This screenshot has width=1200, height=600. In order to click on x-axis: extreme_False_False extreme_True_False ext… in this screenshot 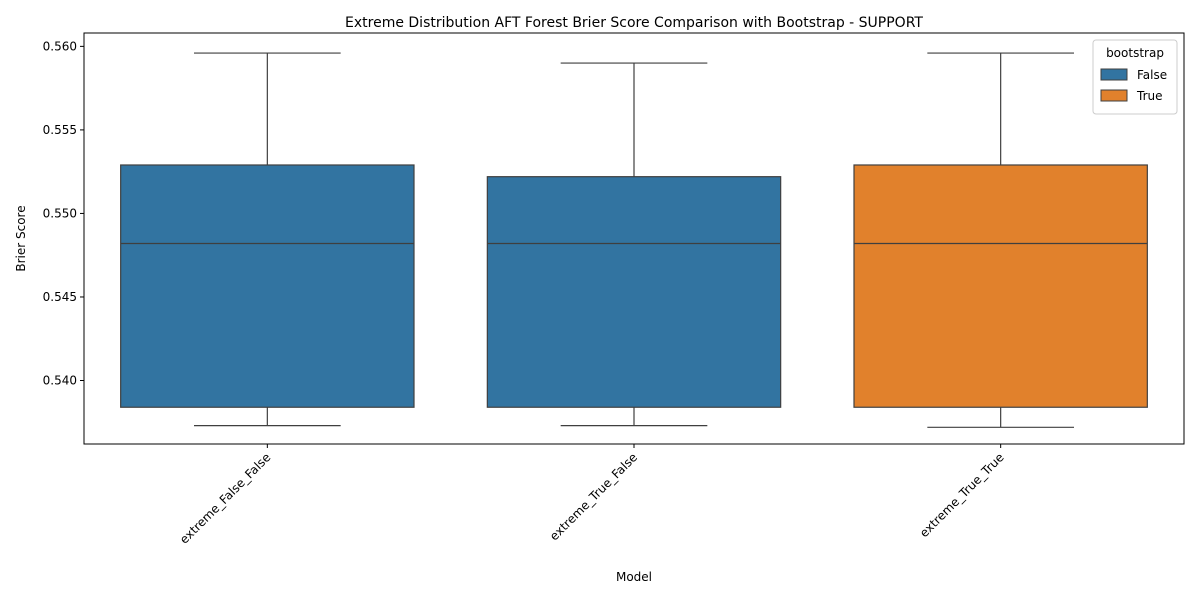, I will do `click(592, 495)`.